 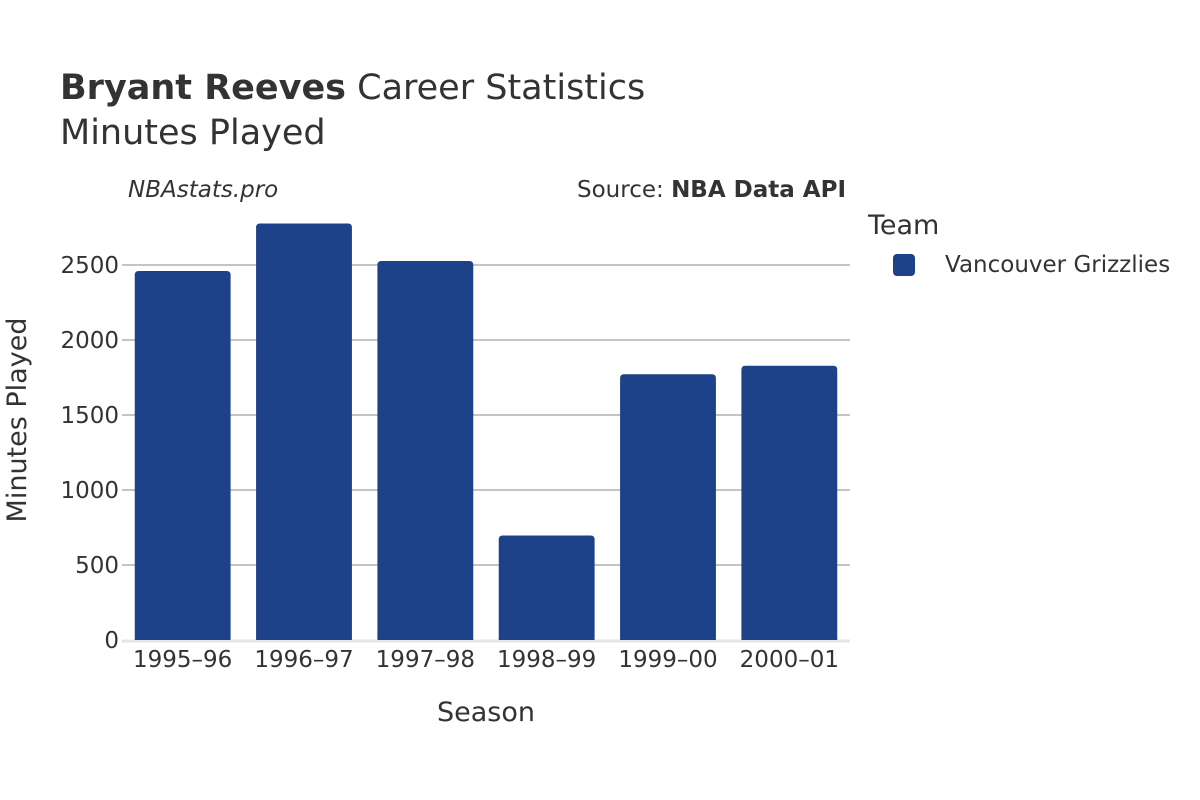 I want to click on x-tick-label: 1996–97, so click(x=303, y=660).